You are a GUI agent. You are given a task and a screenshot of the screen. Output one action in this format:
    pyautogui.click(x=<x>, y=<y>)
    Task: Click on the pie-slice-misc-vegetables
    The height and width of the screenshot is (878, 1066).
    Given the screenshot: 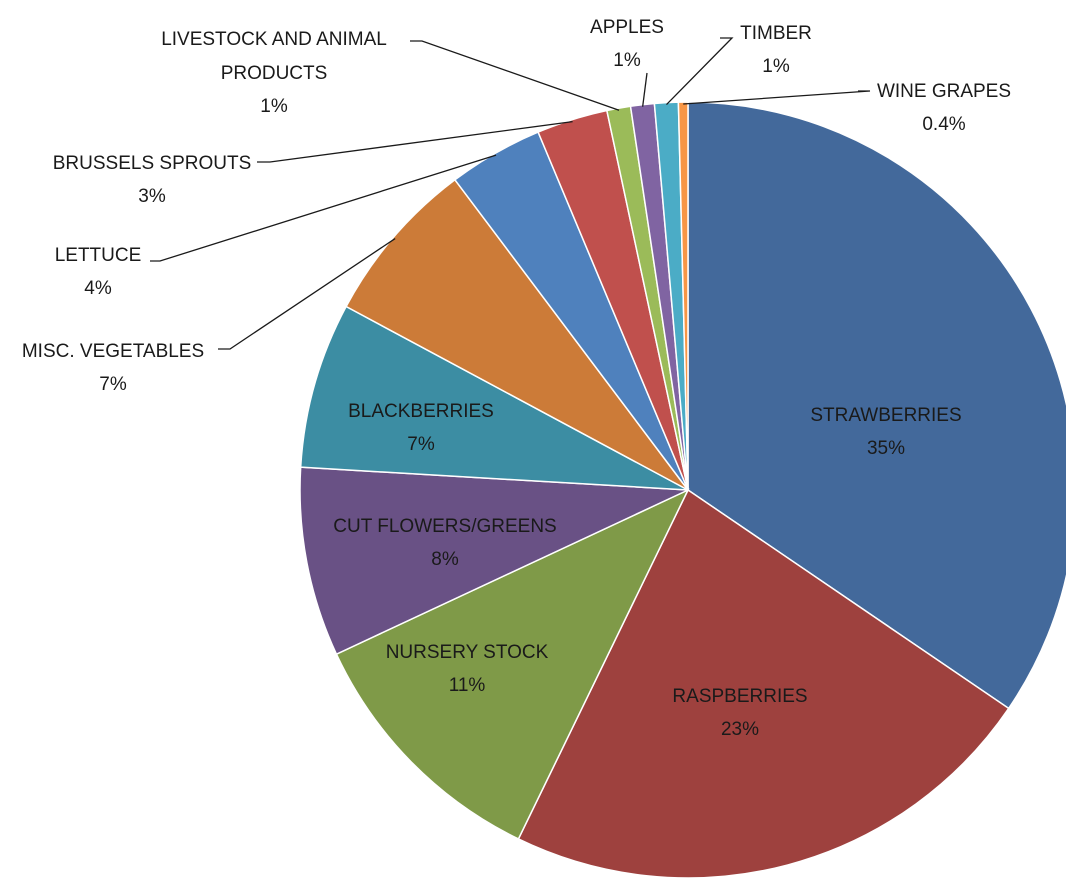 What is the action you would take?
    pyautogui.click(x=517, y=334)
    